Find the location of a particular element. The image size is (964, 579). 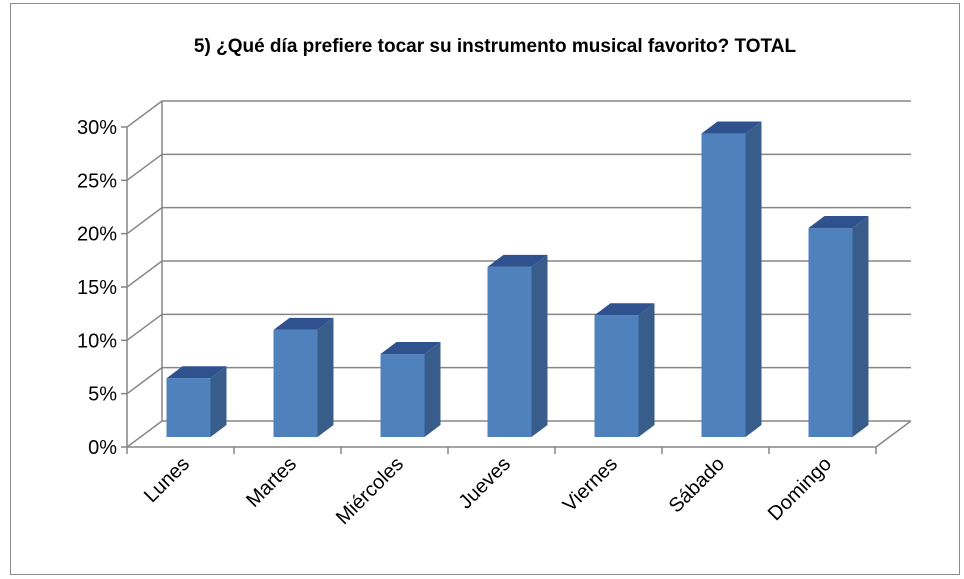

y-axis: 0% 5% 10% 15% 20% 25% 30% is located at coordinates (102, 288).